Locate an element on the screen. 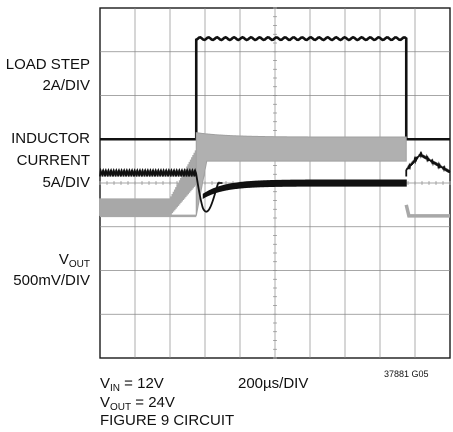 This screenshot has width=453, height=432. vout-ripple-band is located at coordinates (304, 189).